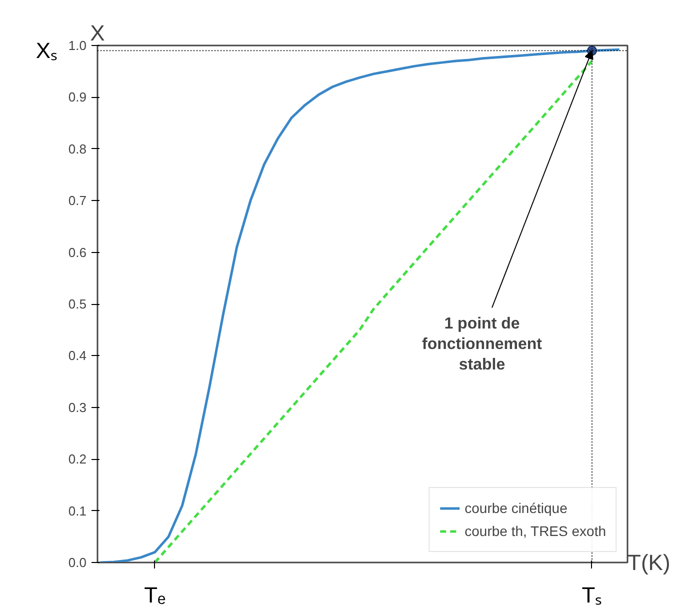 The height and width of the screenshot is (612, 697). I want to click on annotation: 1 point de fonctionnement stable, so click(482, 345).